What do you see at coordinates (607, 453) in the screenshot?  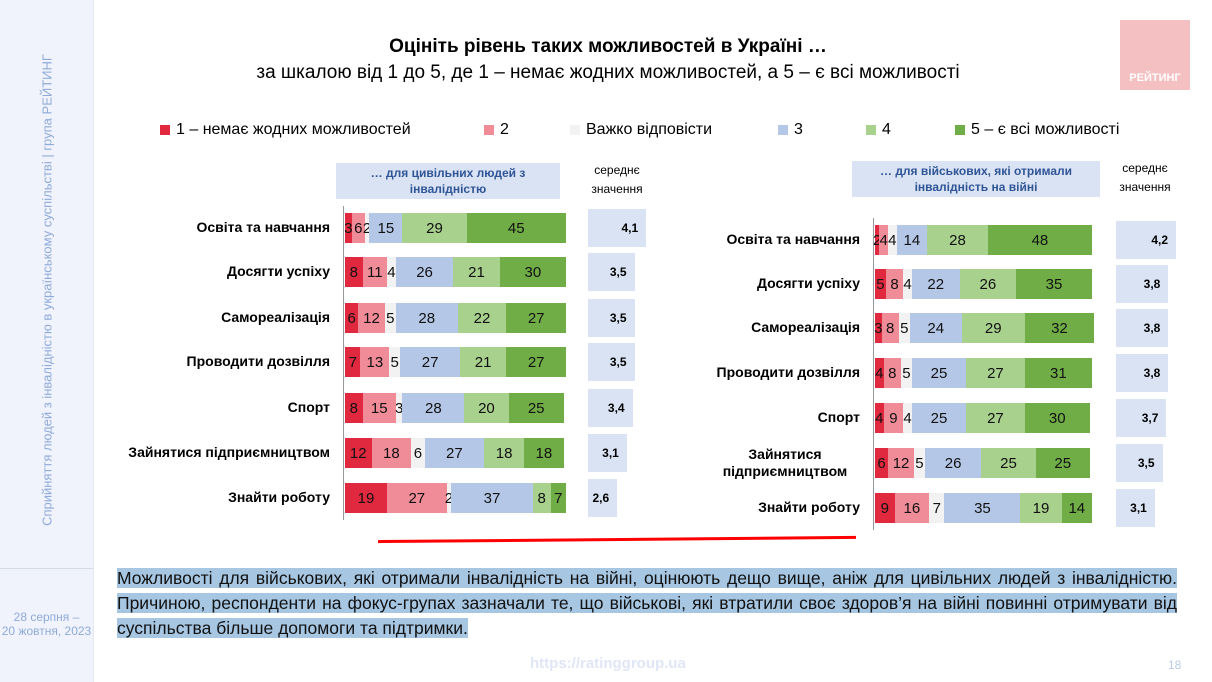 I see `mean-value: 3,1` at bounding box center [607, 453].